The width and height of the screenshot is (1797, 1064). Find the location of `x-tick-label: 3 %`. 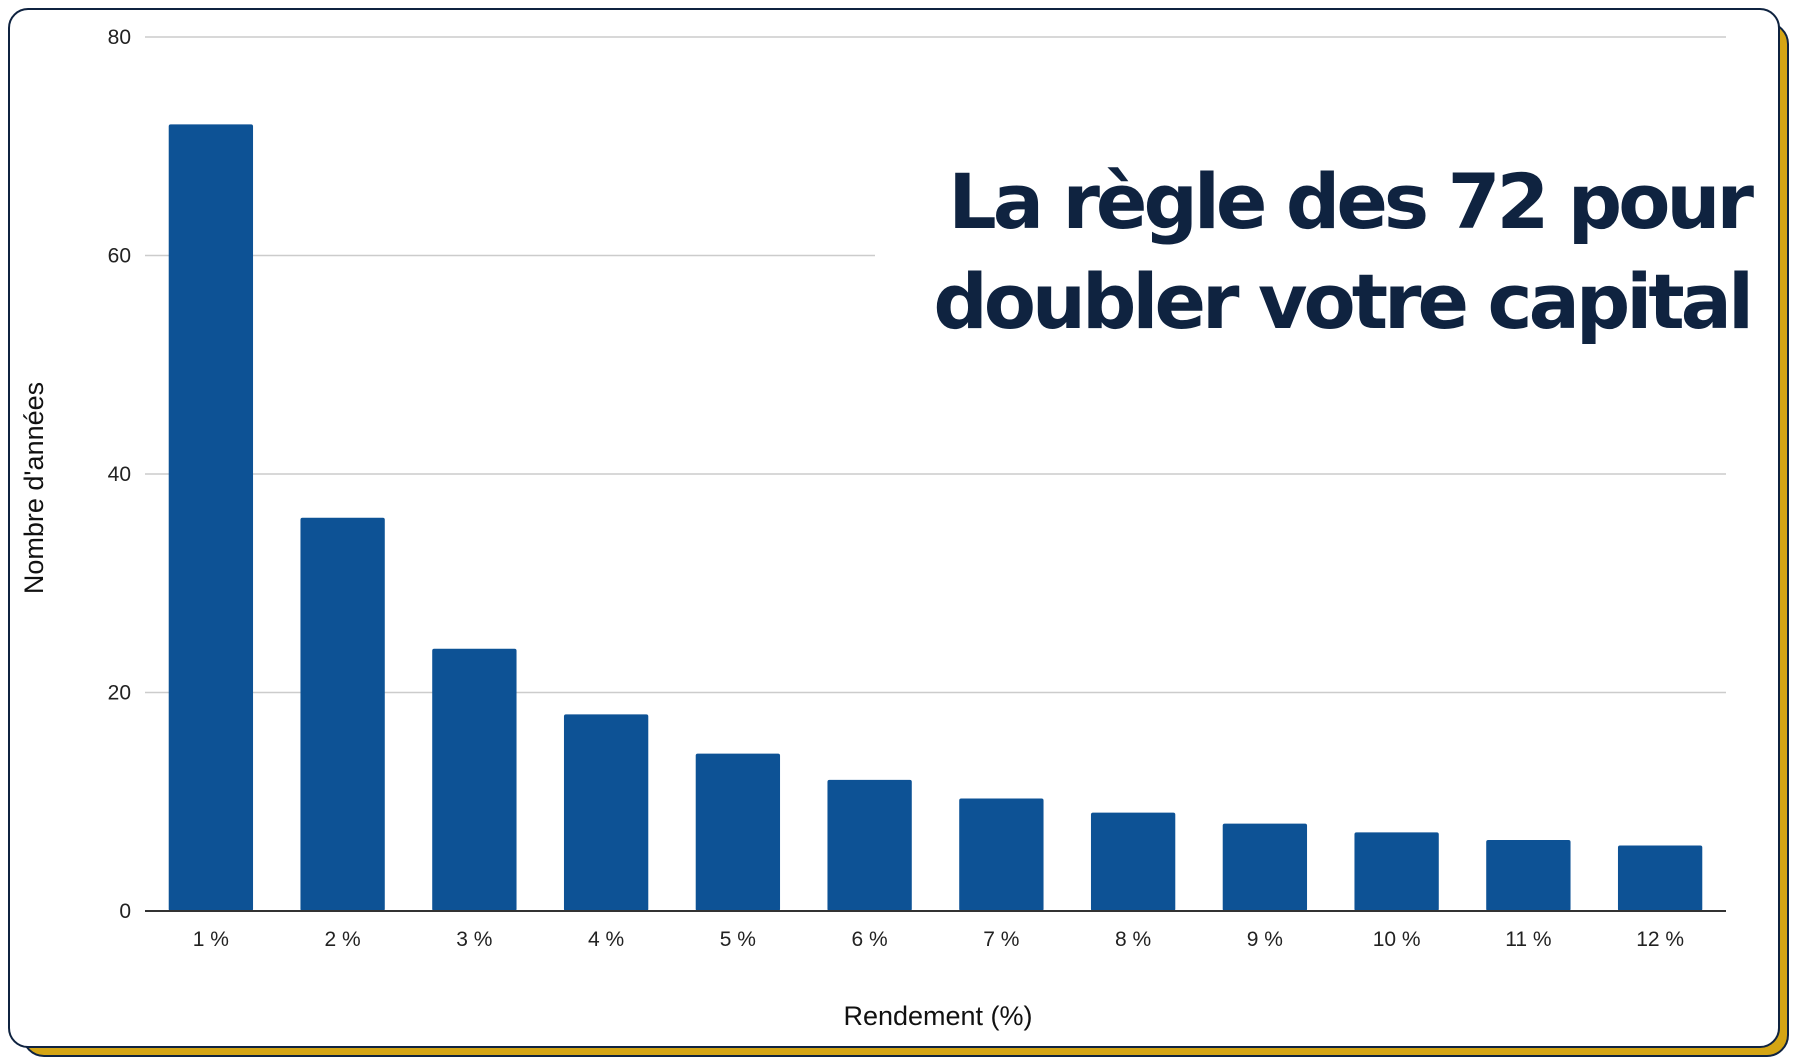

x-tick-label: 3 % is located at coordinates (474, 939).